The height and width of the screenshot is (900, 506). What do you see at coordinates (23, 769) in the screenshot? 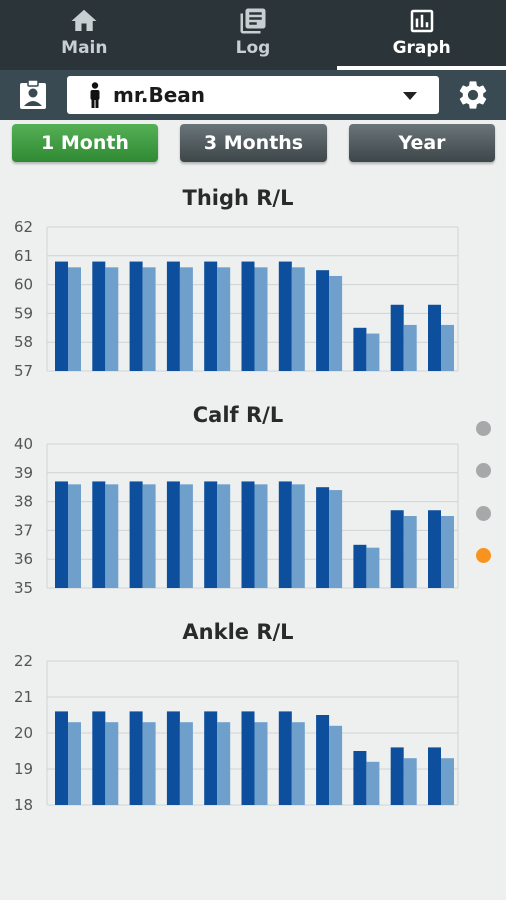
I see `y-tick-label: 19` at bounding box center [23, 769].